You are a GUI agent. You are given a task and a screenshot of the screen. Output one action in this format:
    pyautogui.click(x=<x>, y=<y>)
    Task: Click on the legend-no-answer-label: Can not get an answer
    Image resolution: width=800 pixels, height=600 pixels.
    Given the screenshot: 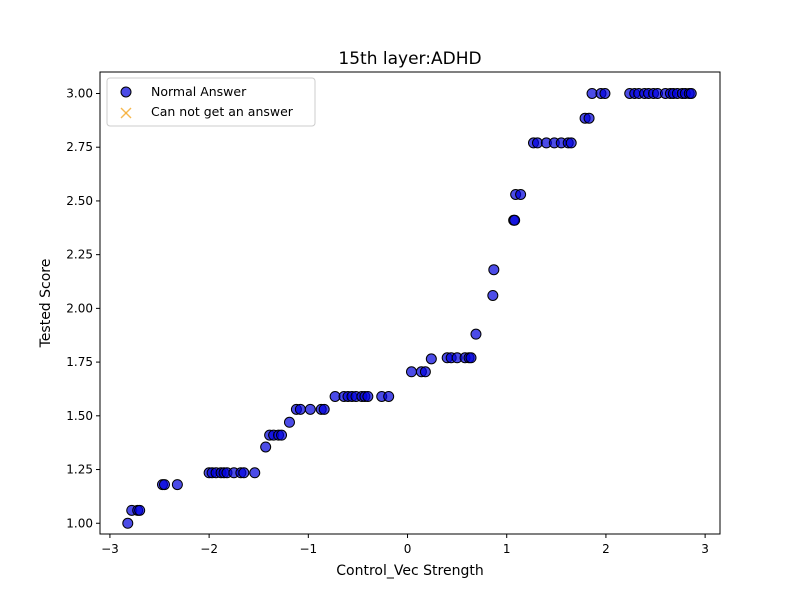 What is the action you would take?
    pyautogui.click(x=222, y=111)
    